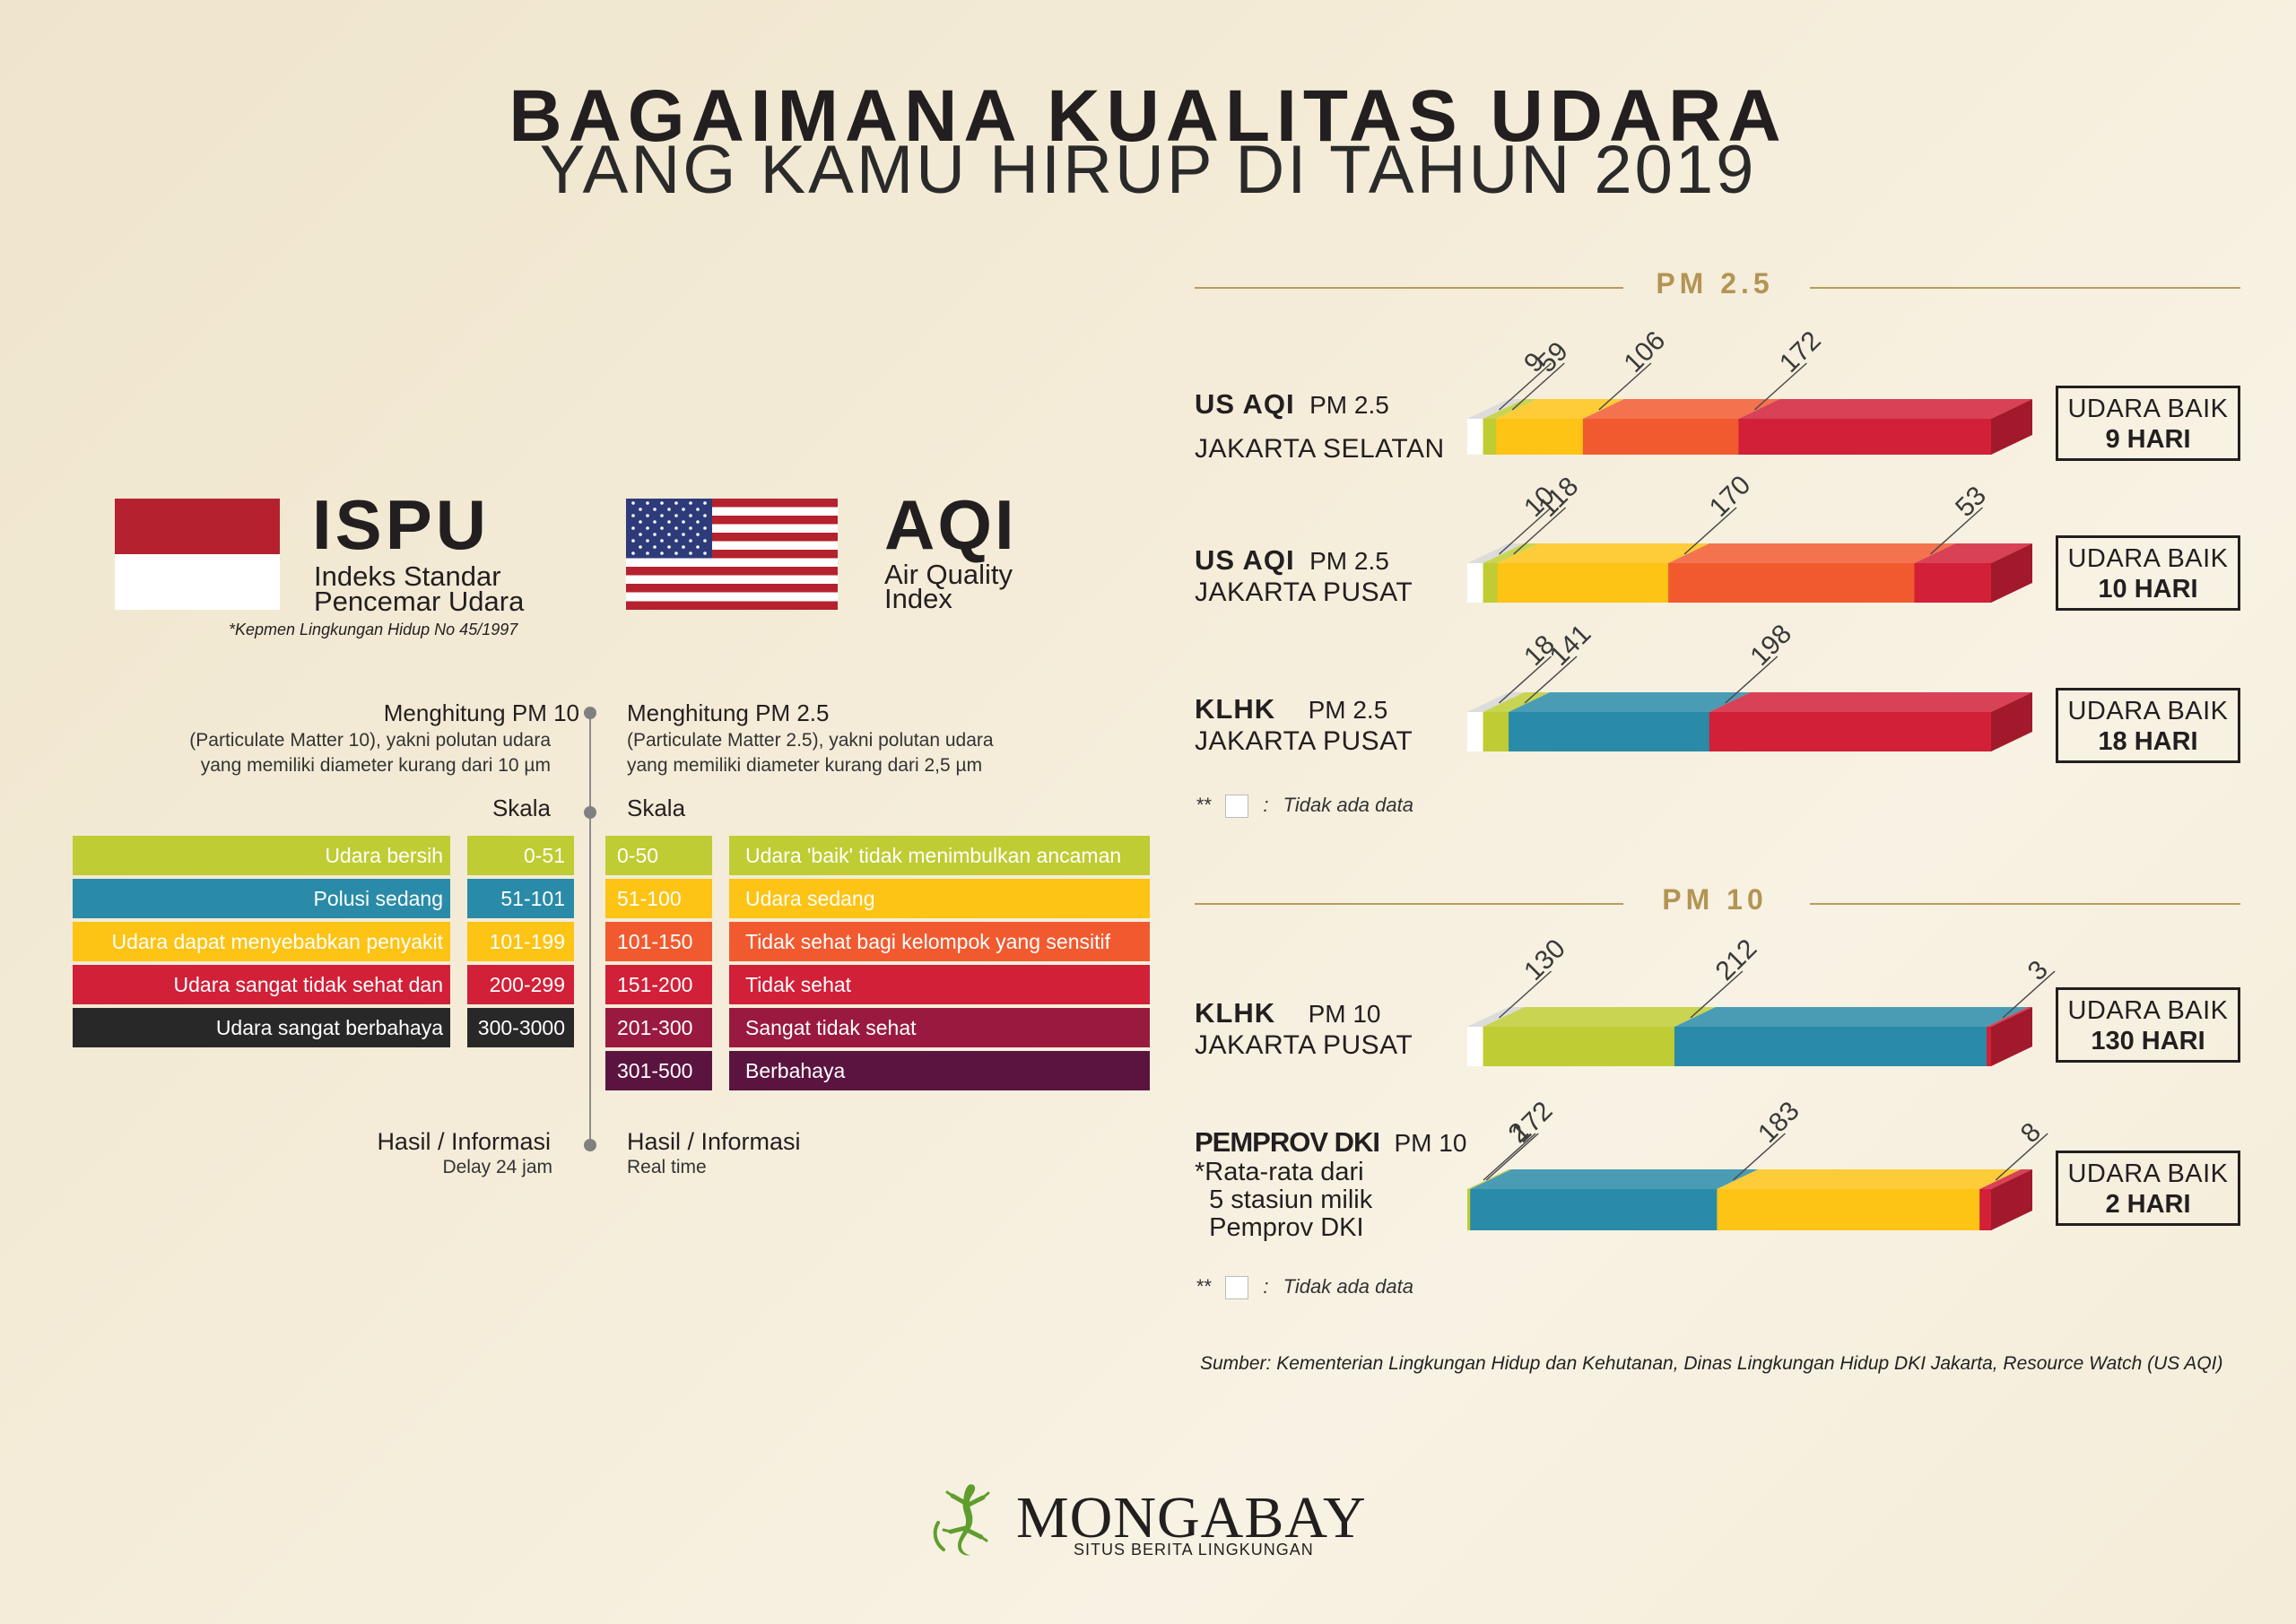  What do you see at coordinates (1644, 352) in the screenshot?
I see `bar-value-label: 106` at bounding box center [1644, 352].